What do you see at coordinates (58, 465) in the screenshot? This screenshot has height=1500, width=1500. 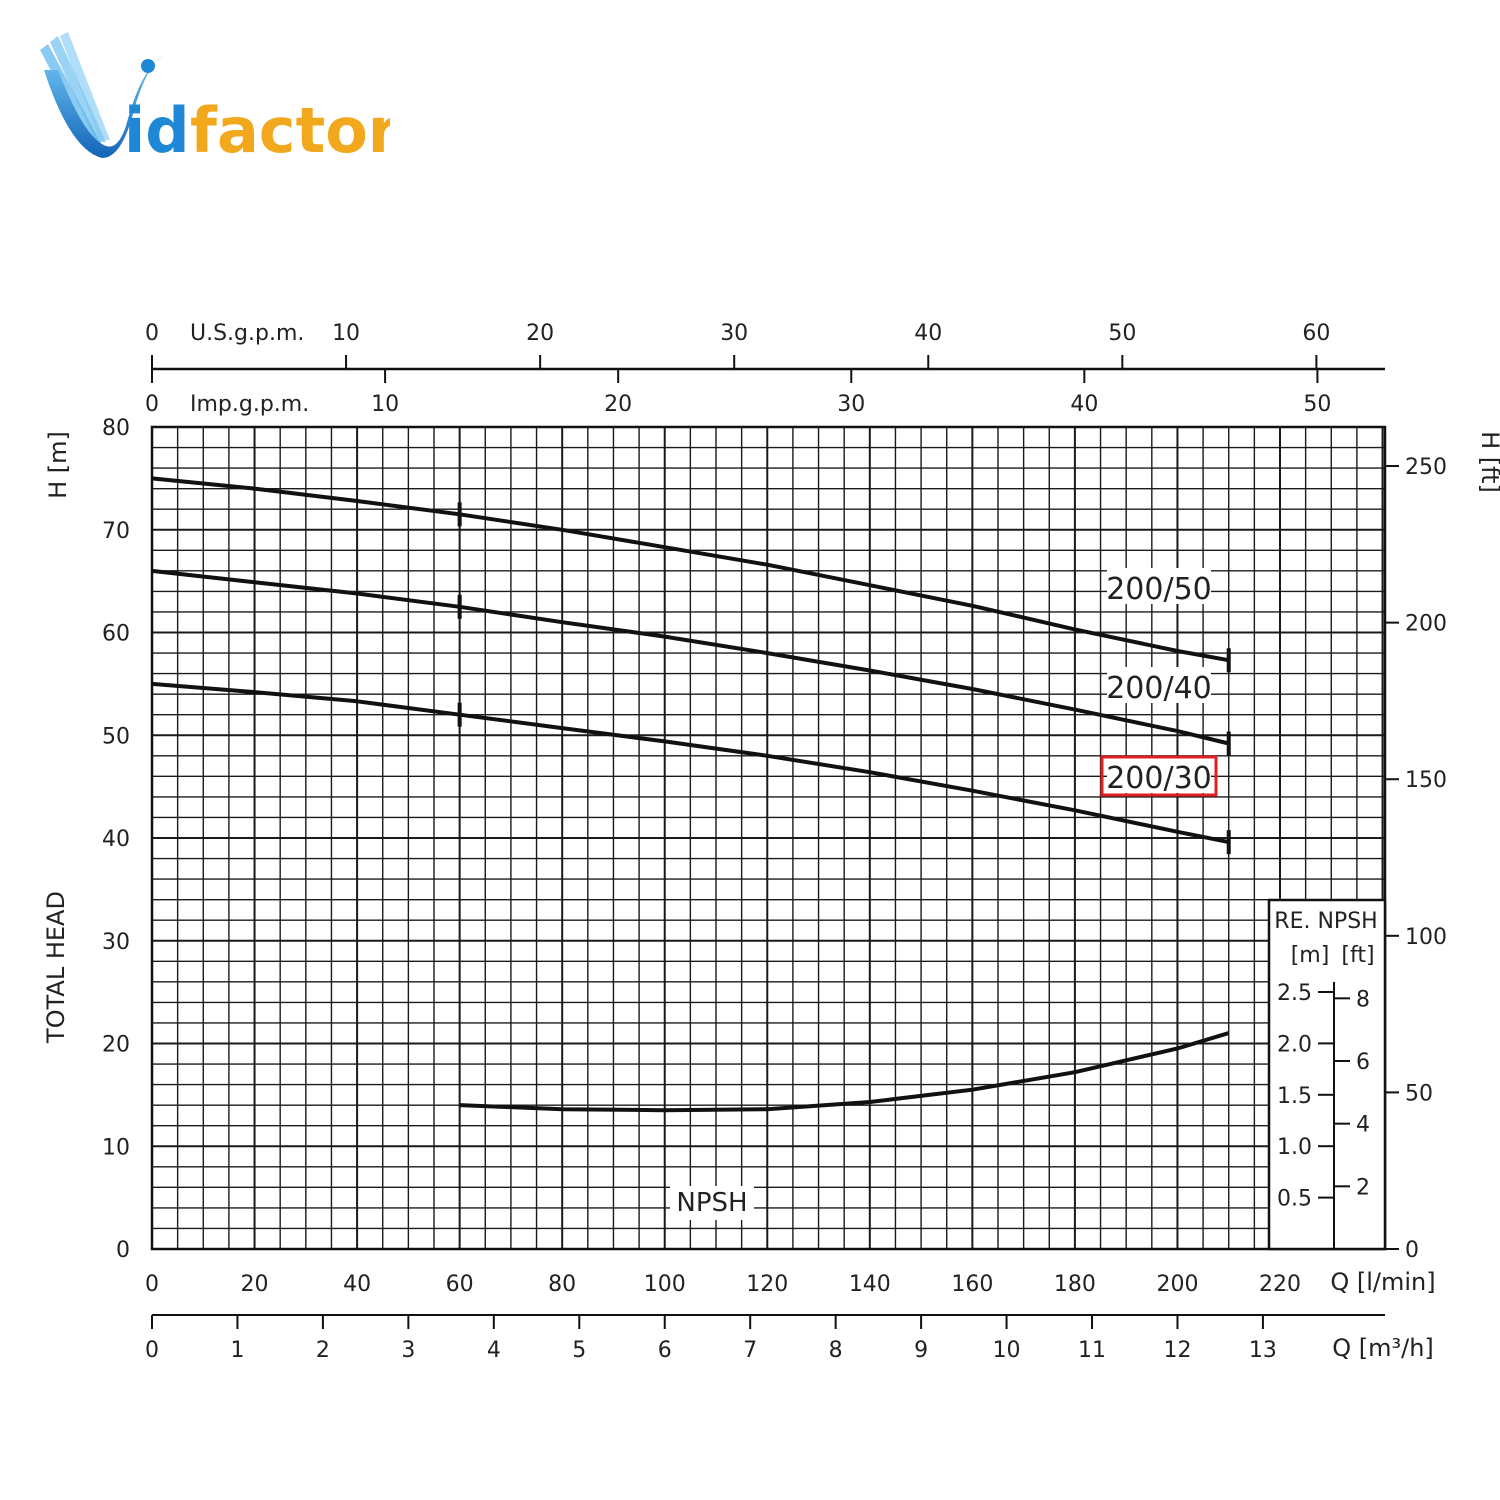 I see `y-axis-label-h-m: H [m]` at bounding box center [58, 465].